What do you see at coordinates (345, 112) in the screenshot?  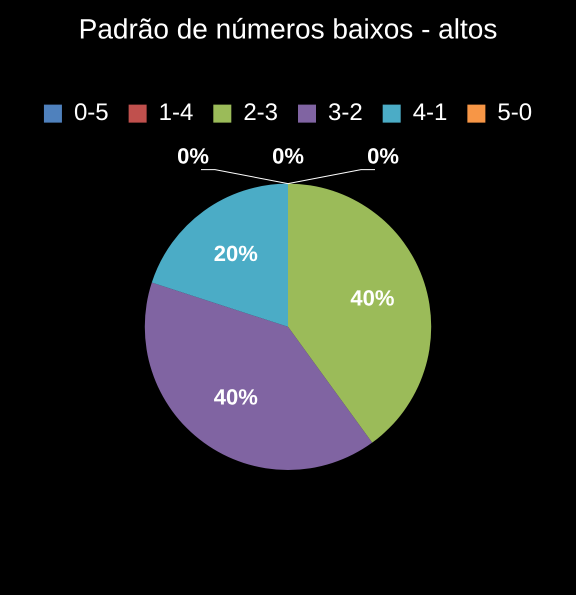 I see `legend-label: 3-2` at bounding box center [345, 112].